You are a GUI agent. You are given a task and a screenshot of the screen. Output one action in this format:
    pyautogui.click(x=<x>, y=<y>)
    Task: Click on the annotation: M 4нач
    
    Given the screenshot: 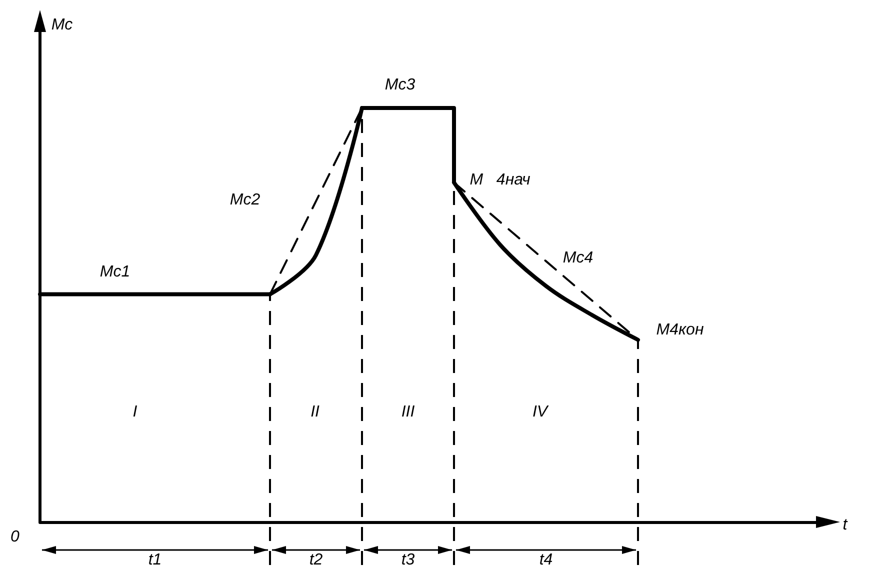 What is the action you would take?
    pyautogui.click(x=500, y=180)
    